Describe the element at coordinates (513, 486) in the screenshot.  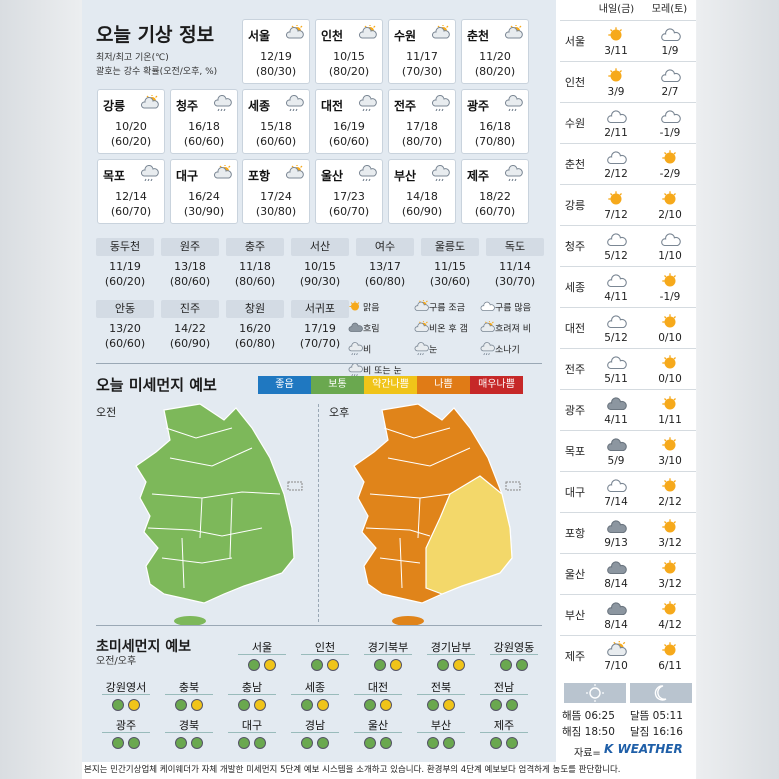
I see `pm-island-box` at that location.